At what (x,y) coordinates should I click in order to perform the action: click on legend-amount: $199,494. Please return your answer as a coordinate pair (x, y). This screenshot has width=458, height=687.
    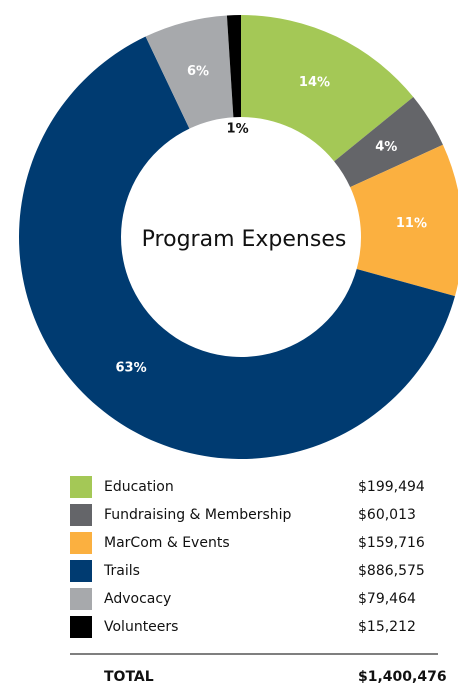
    Looking at the image, I should click on (391, 487).